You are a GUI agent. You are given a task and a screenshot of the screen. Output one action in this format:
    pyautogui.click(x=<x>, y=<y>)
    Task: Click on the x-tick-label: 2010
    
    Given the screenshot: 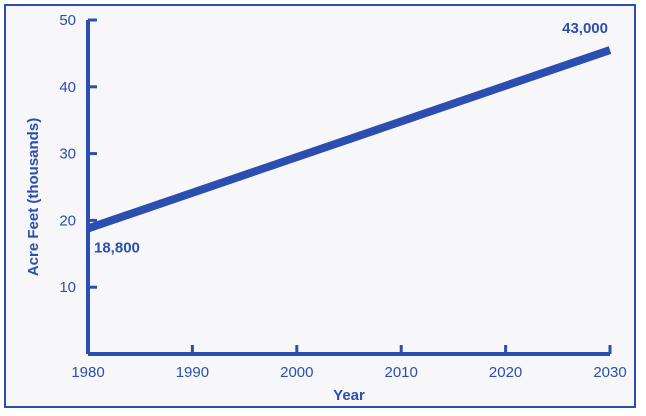 What is the action you would take?
    pyautogui.click(x=401, y=372)
    